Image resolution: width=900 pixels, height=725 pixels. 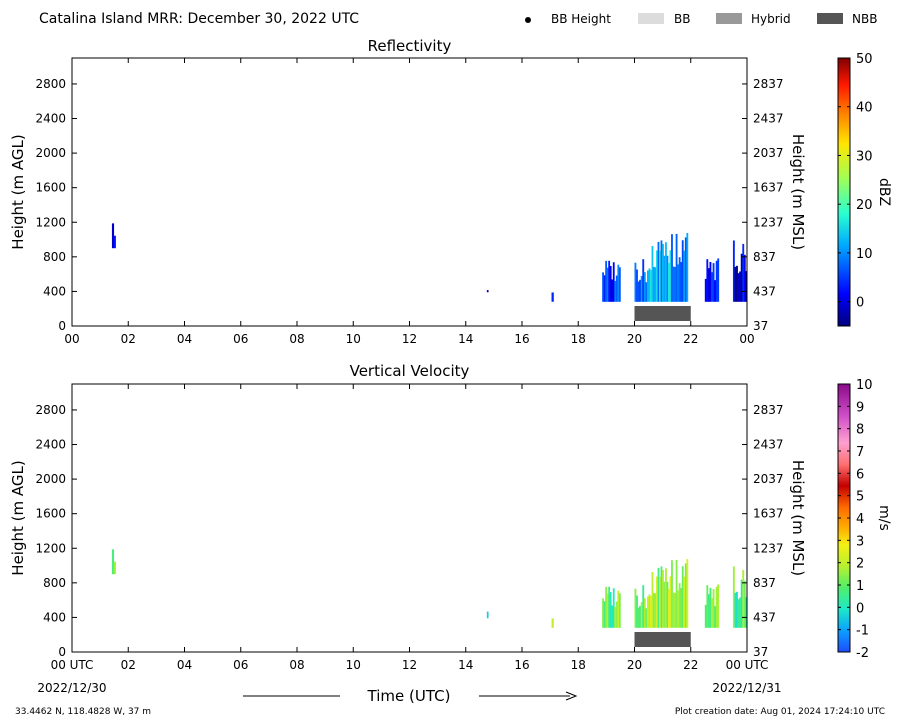 I want to click on y2-tick-label: 2037, so click(x=768, y=479).